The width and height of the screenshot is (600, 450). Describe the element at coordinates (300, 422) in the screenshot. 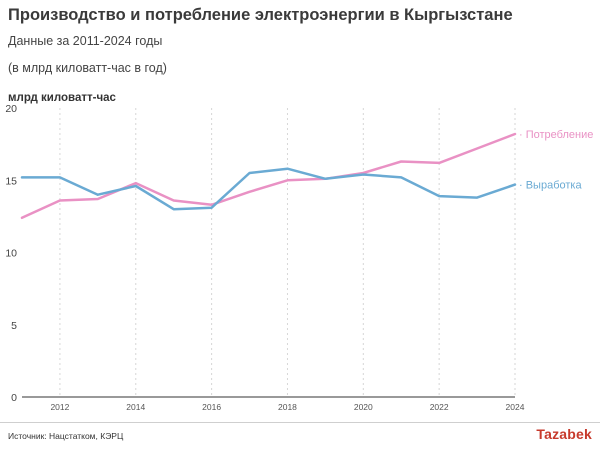

I see `footer-divider` at that location.